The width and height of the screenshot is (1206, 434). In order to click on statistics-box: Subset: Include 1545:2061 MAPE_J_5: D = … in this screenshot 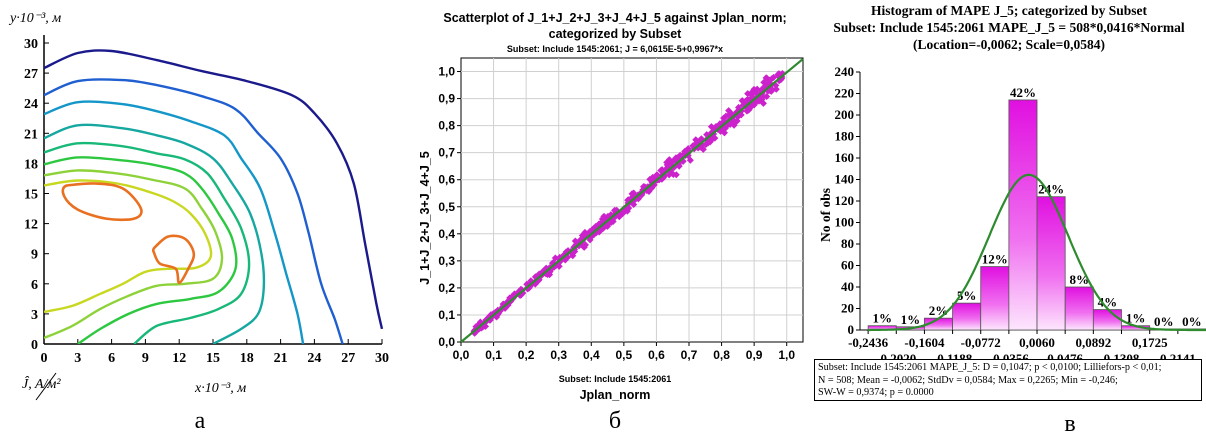, I will do `click(1008, 380)`.